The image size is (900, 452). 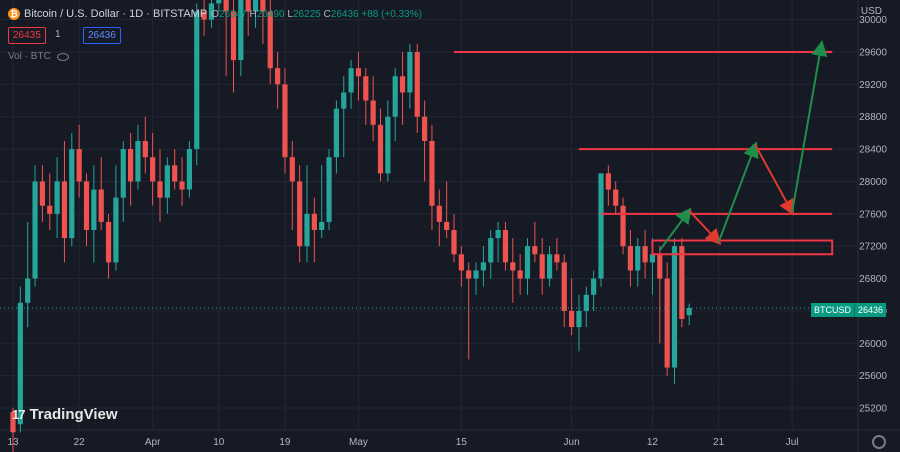 I want to click on price-tick-label: 27600, so click(x=873, y=214).